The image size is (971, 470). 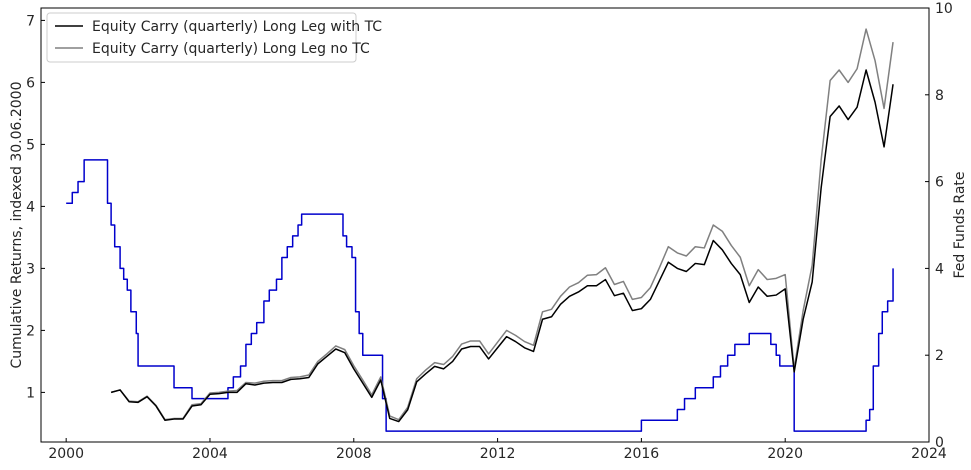 I want to click on y2-tick-label: 4, so click(x=939, y=269).